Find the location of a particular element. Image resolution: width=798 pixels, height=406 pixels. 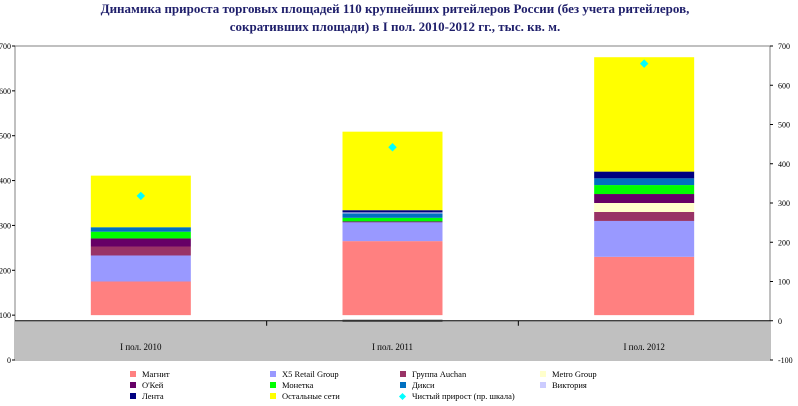

right-axis-tick-label: 700 is located at coordinates (784, 46).